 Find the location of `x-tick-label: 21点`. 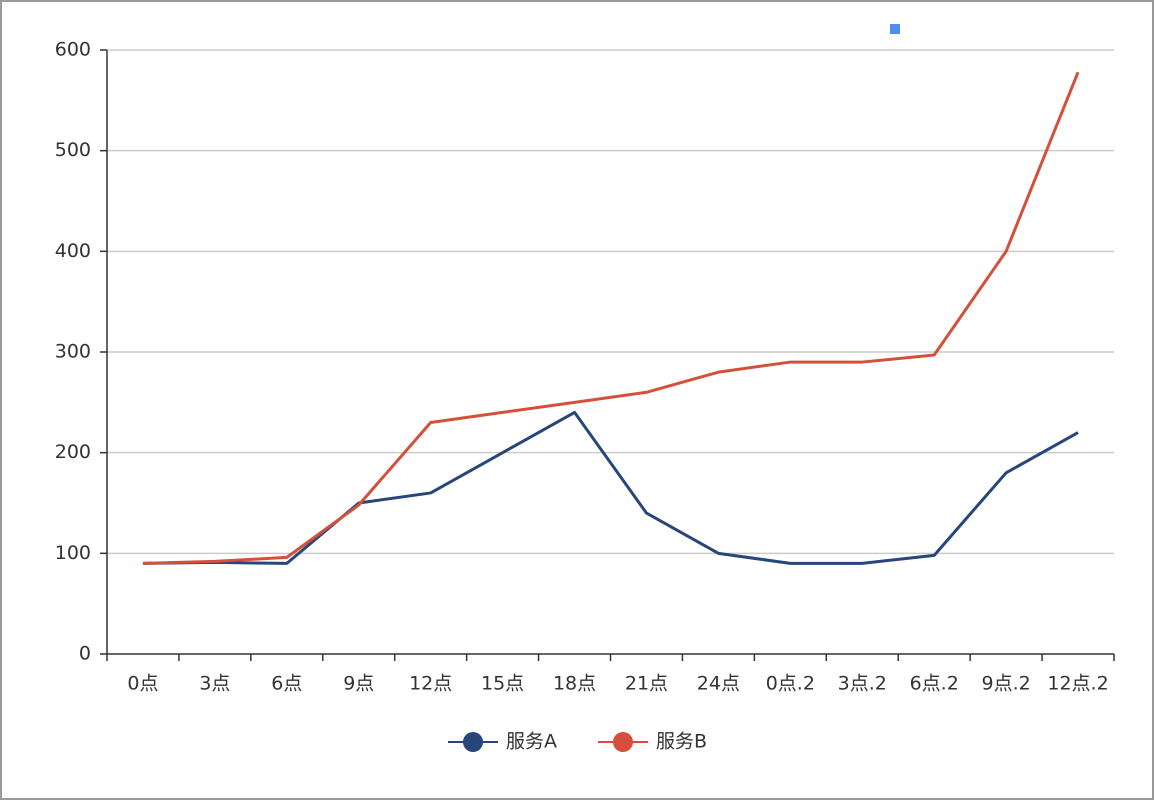

x-tick-label: 21点 is located at coordinates (646, 684).